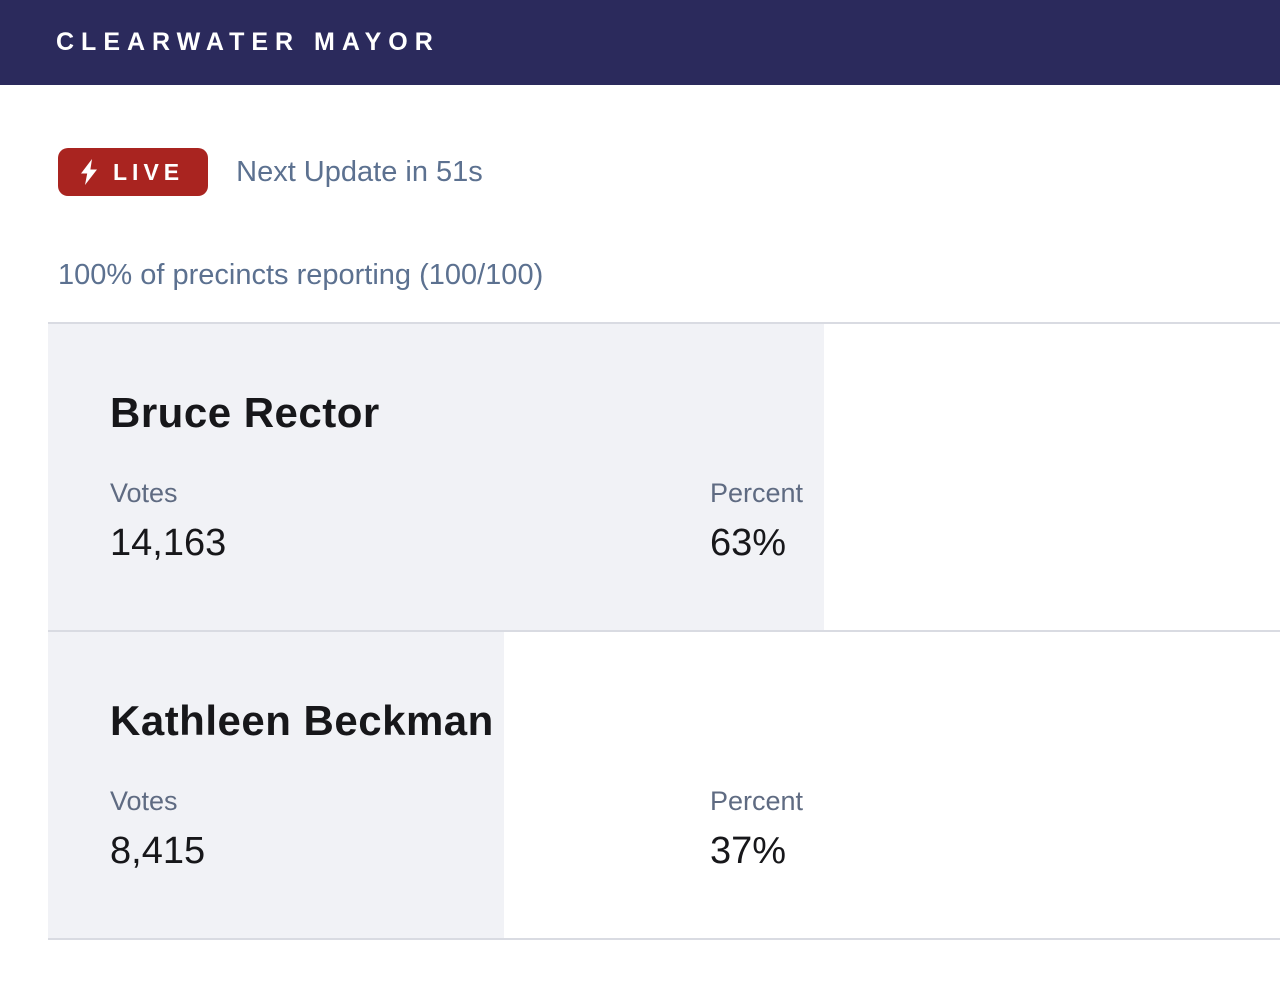  I want to click on percent-value: 63%, so click(748, 543).